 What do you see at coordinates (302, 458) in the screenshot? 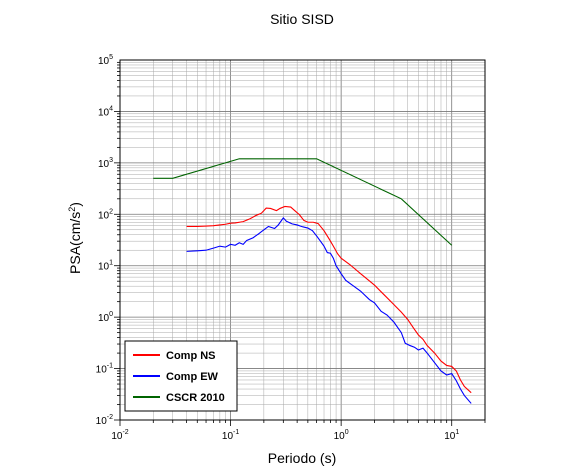
I see `x-axis-label: Periodo (s)` at bounding box center [302, 458].